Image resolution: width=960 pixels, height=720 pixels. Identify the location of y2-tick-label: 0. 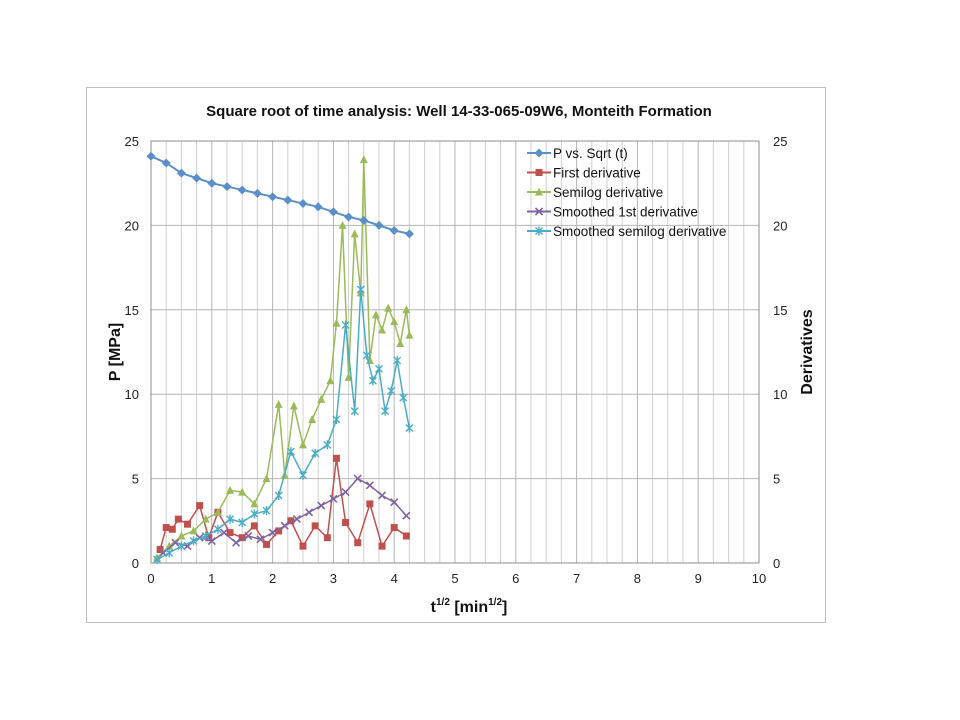
(776, 563).